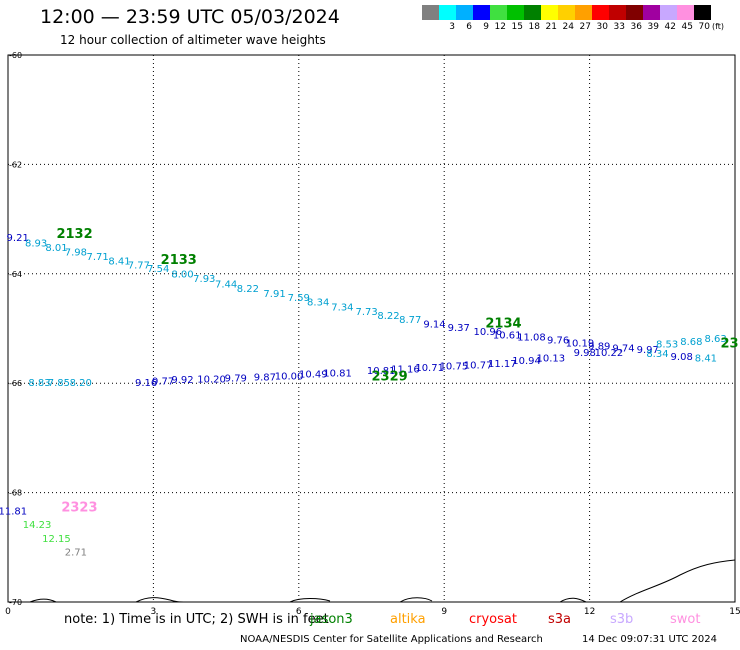 This screenshot has height=650, width=740. Describe the element at coordinates (622, 619) in the screenshot. I see `mission-s3b: s3b` at that location.